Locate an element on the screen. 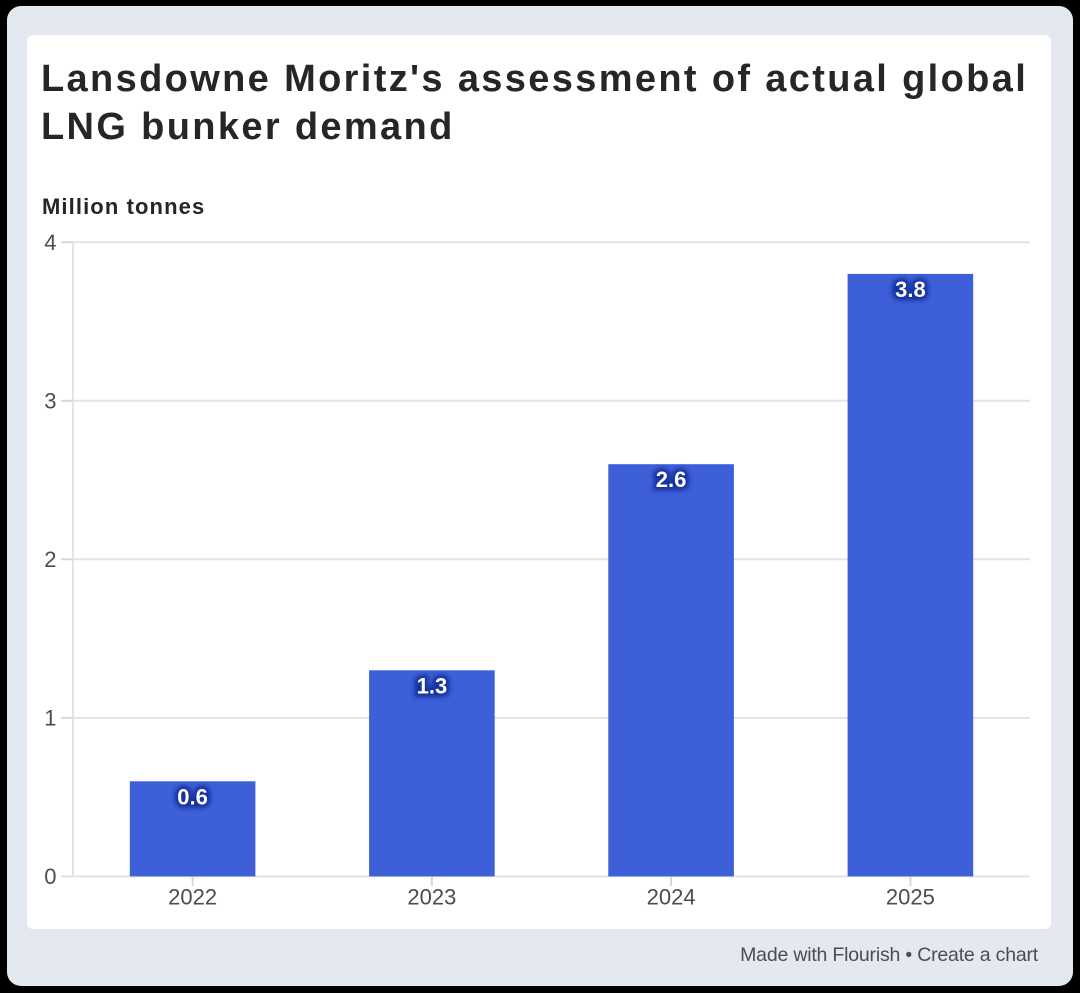  svg-text: 2.6 is located at coordinates (671, 479).